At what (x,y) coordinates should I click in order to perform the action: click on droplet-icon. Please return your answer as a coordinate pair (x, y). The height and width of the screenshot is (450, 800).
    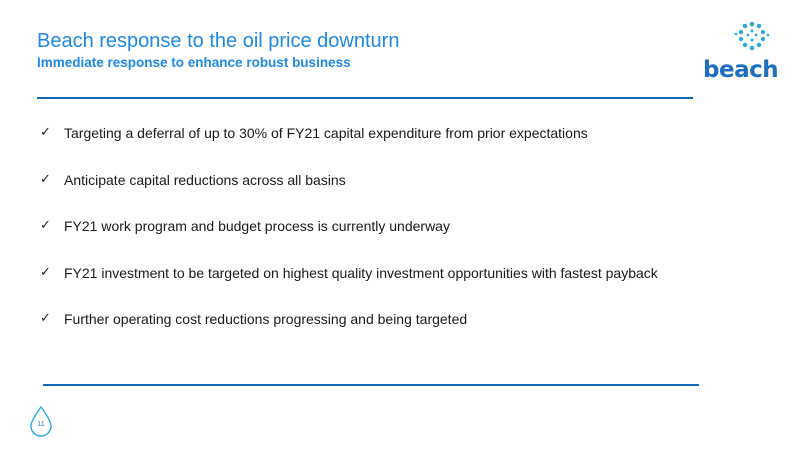
    Looking at the image, I should click on (41, 421).